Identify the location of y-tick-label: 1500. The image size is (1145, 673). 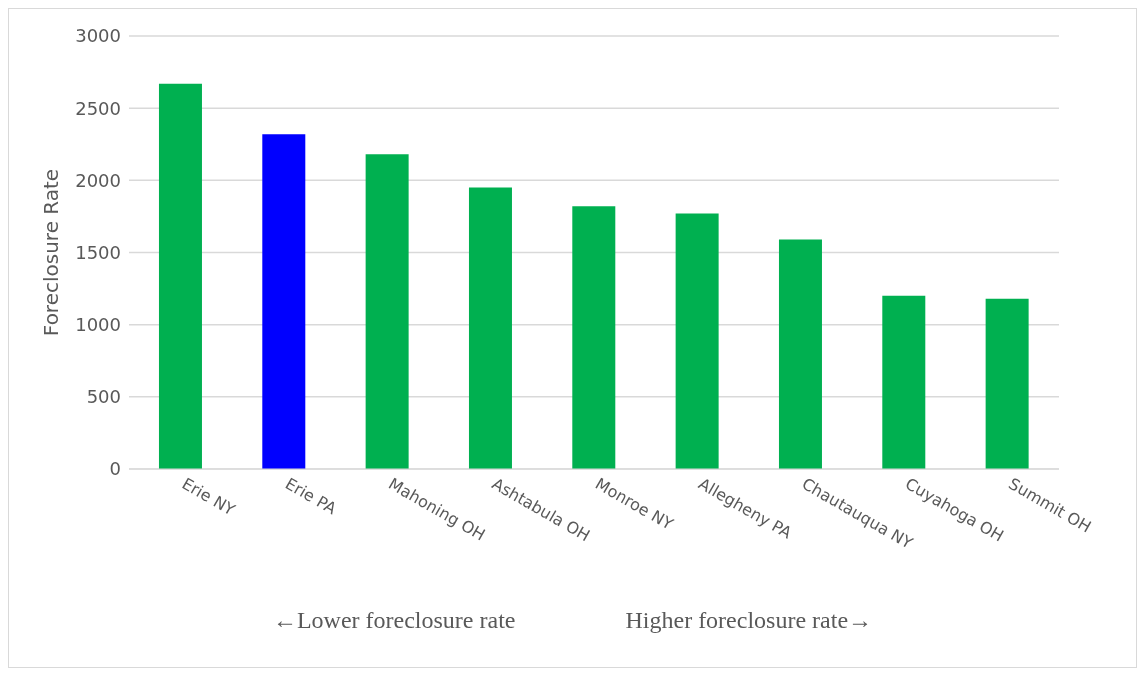
(98, 252).